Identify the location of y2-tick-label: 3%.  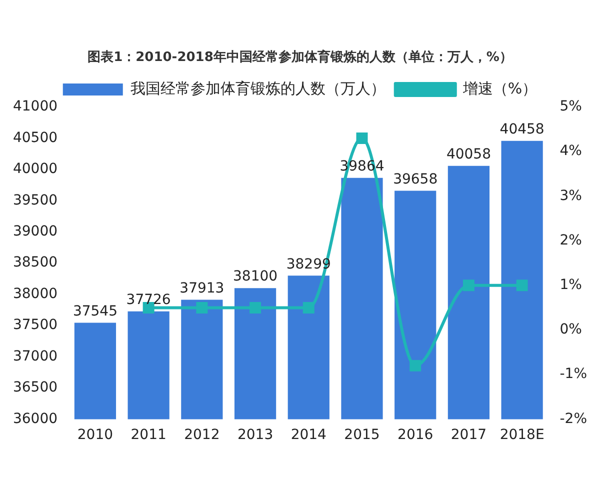
(571, 196).